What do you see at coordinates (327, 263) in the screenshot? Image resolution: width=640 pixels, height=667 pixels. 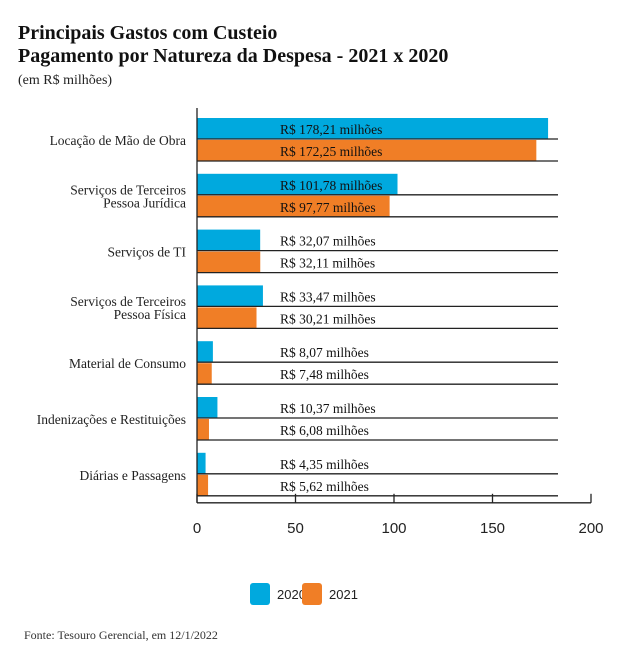 I see `data-label: R$ 32,11 milhões` at bounding box center [327, 263].